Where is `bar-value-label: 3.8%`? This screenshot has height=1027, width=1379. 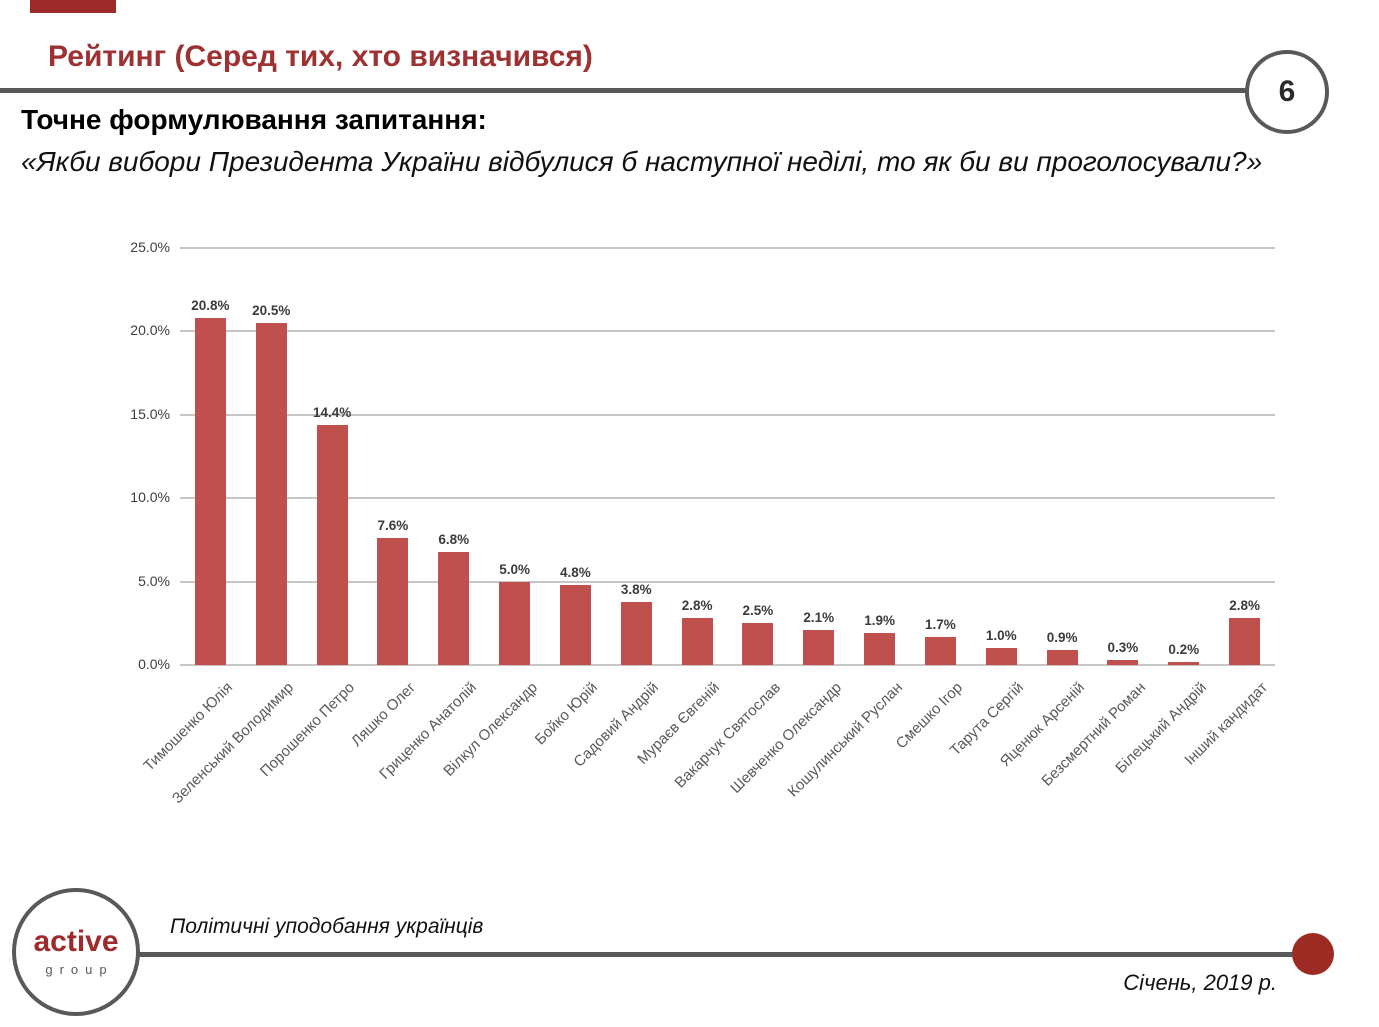 bar-value-label: 3.8% is located at coordinates (636, 589).